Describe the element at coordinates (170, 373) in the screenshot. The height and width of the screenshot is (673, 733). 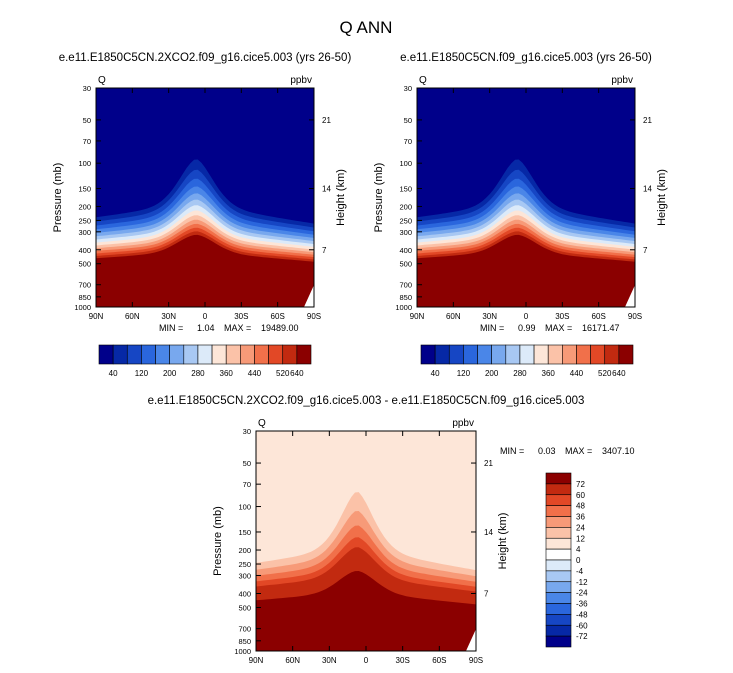
I see `colorbar-label: 200` at that location.